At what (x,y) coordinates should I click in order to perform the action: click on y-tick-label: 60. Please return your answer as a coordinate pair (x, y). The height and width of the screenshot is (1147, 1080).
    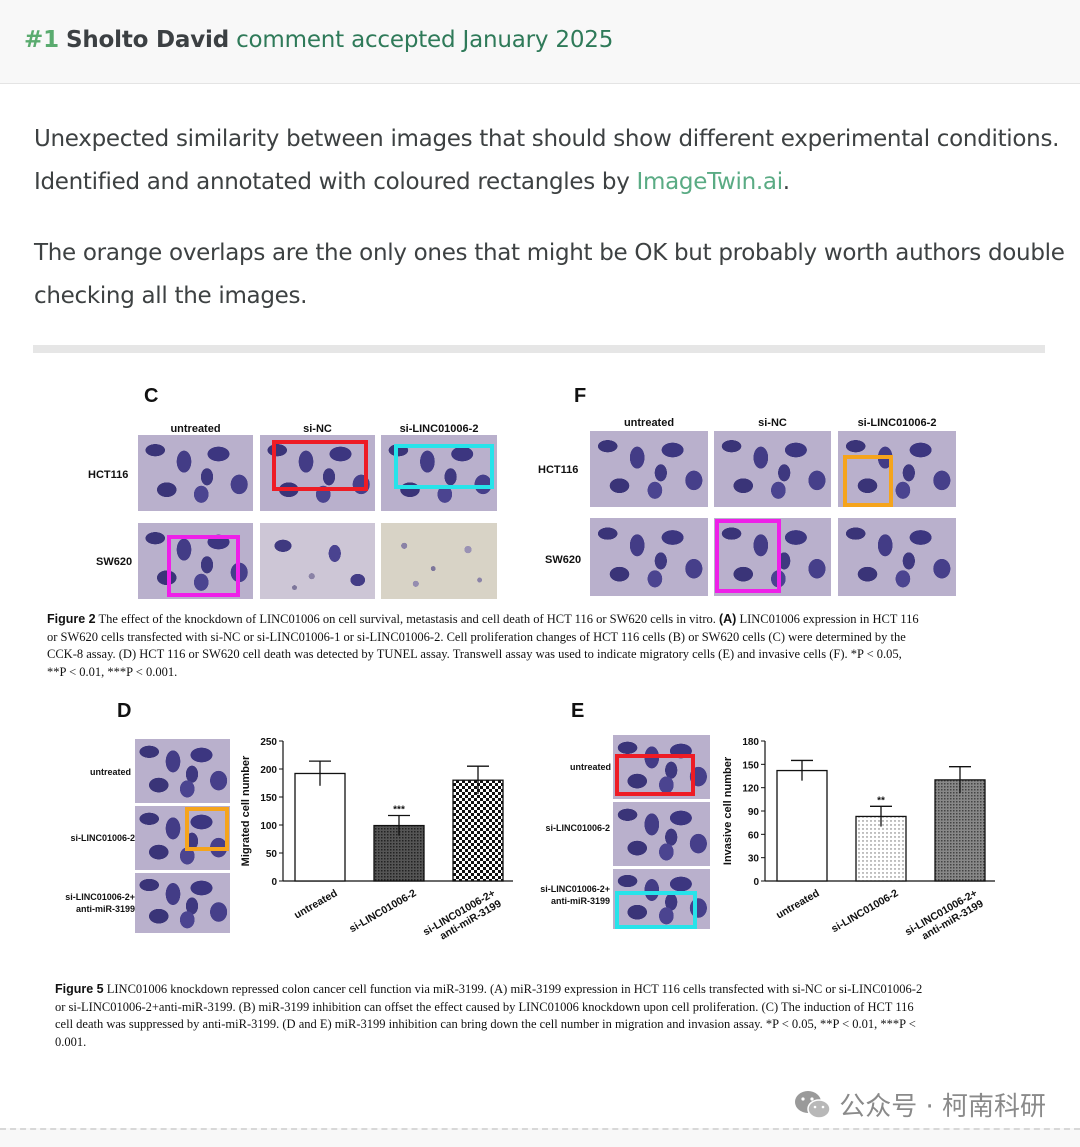
    Looking at the image, I should click on (754, 835).